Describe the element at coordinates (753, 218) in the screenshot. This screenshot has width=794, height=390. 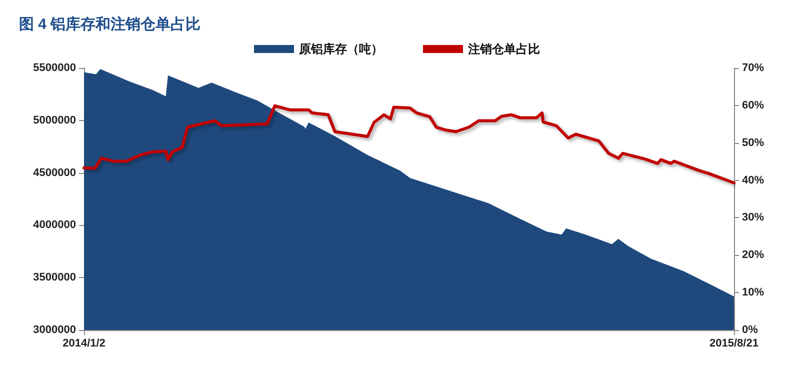
I see `y2-tick-label: 30%` at that location.